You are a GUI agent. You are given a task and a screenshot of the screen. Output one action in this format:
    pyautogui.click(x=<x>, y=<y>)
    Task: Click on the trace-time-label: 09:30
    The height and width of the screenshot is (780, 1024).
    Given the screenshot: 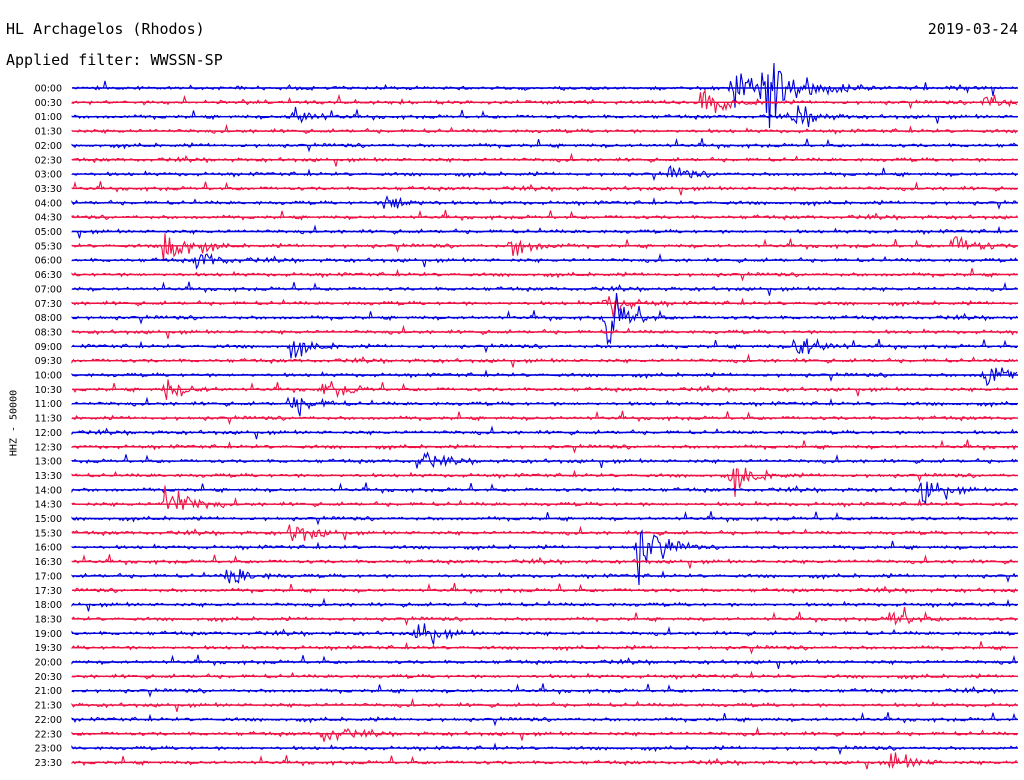 What is the action you would take?
    pyautogui.click(x=48, y=361)
    